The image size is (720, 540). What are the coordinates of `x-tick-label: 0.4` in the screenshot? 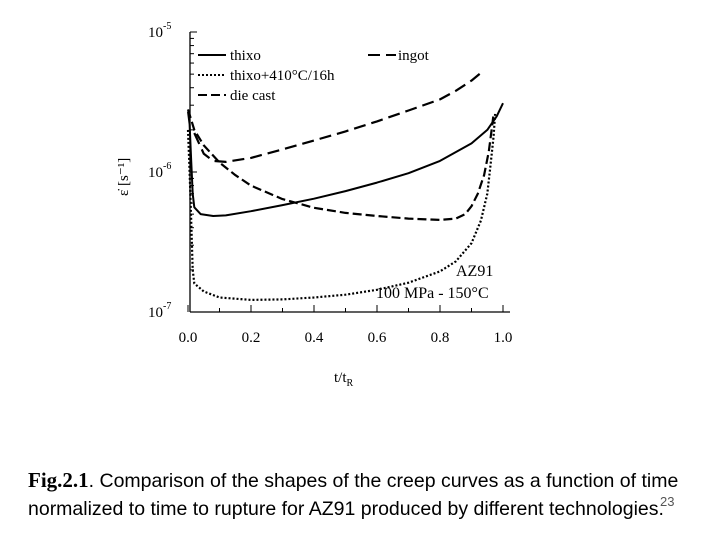 It's located at (314, 338).